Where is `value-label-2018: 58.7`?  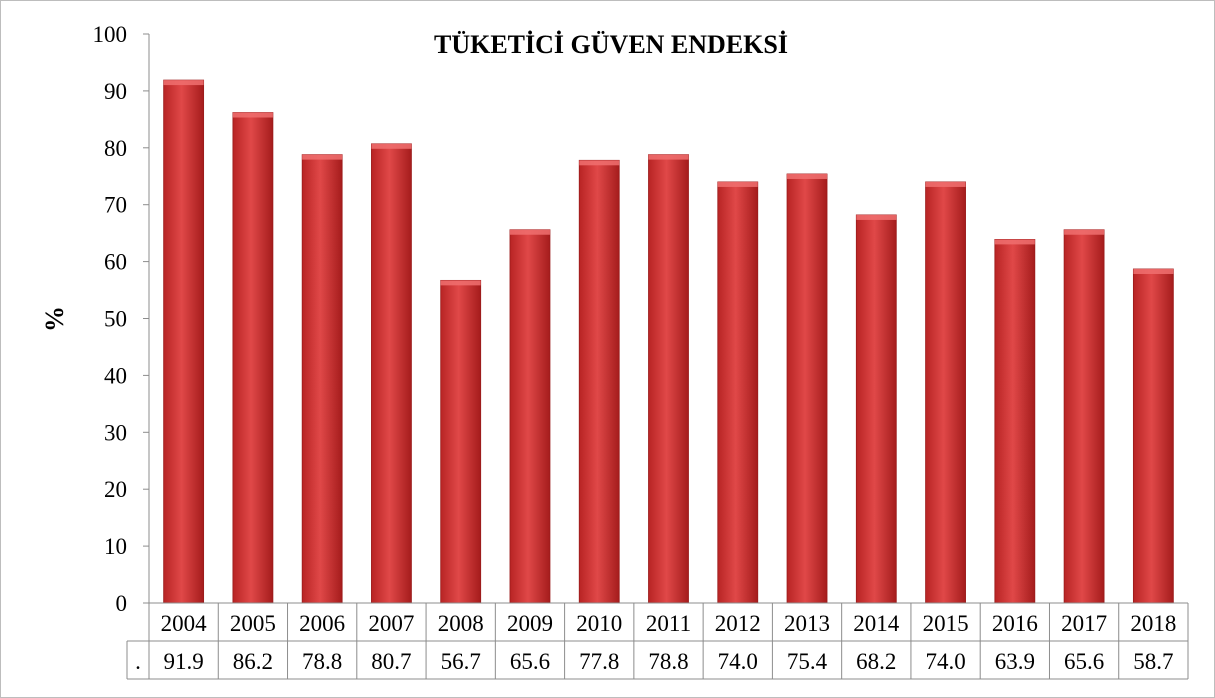
value-label-2018: 58.7 is located at coordinates (1153, 661).